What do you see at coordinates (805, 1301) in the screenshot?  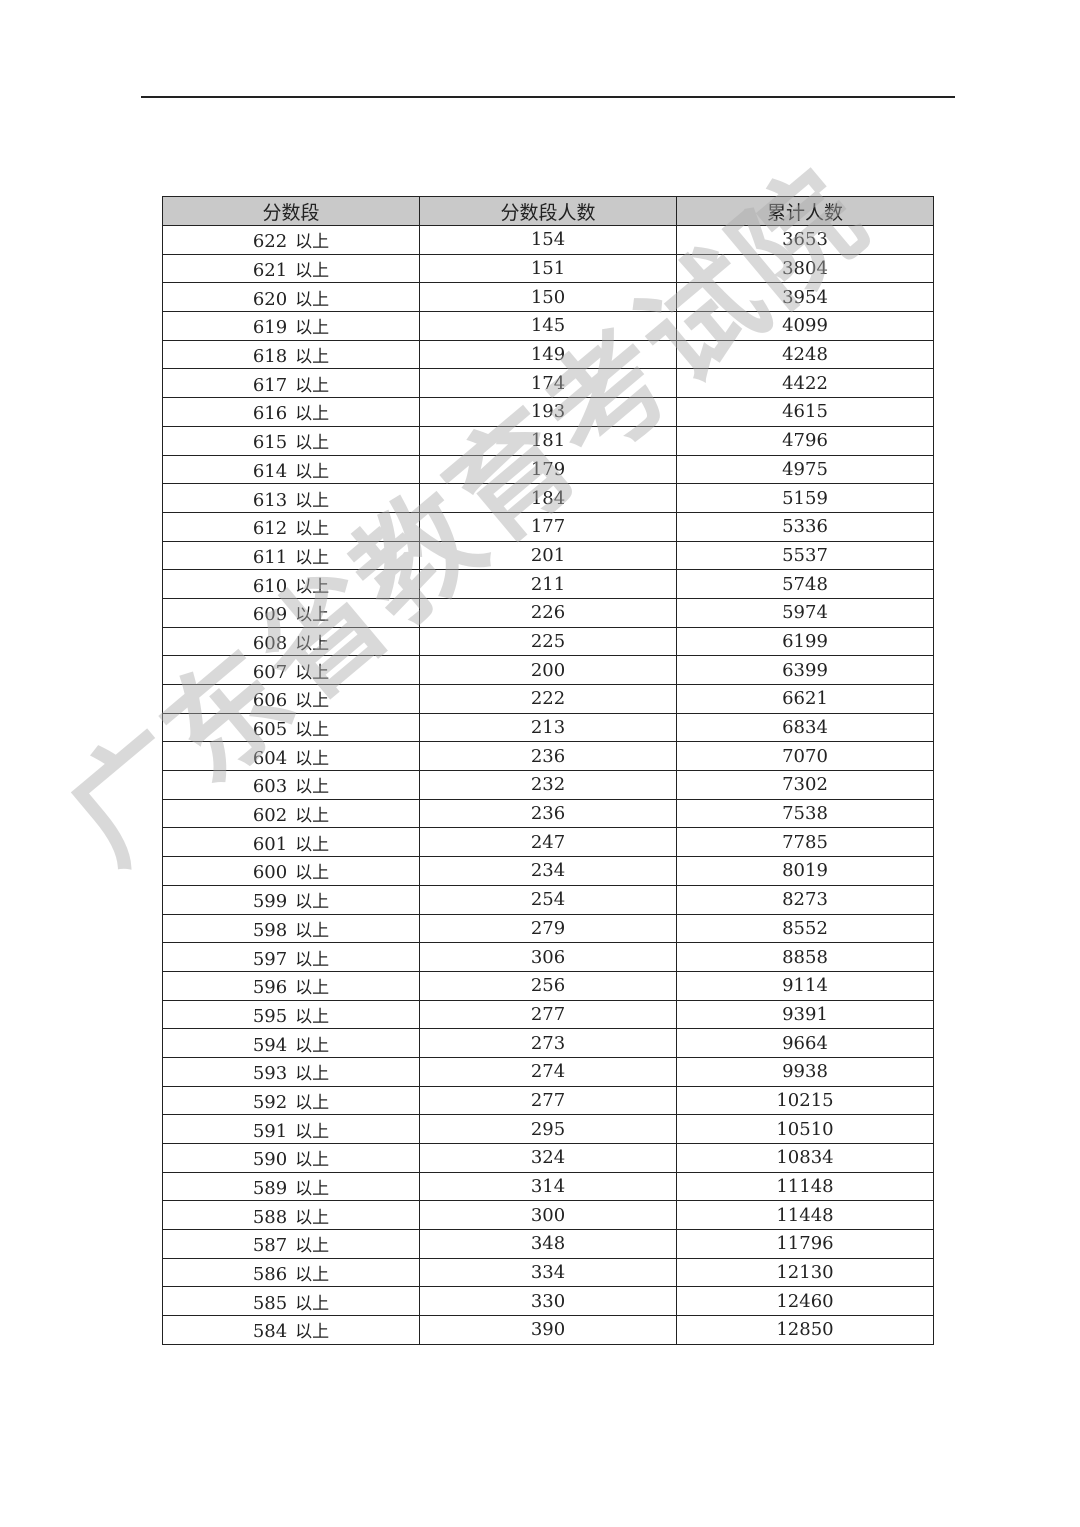 I see `cumulative-cell: 12460` at bounding box center [805, 1301].